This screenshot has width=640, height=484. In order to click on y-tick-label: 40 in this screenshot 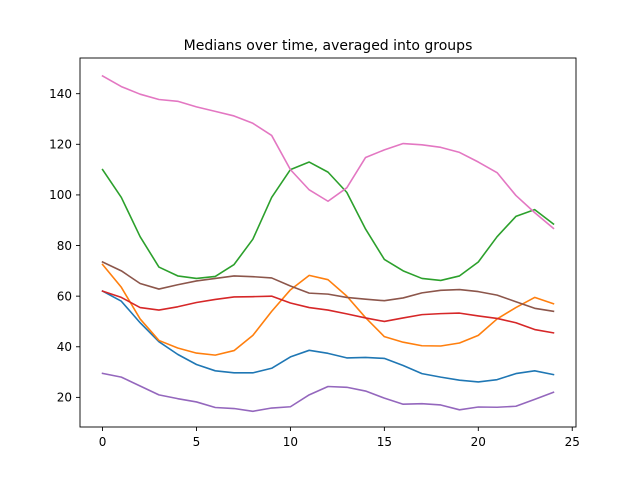, I will do `click(64, 347)`.